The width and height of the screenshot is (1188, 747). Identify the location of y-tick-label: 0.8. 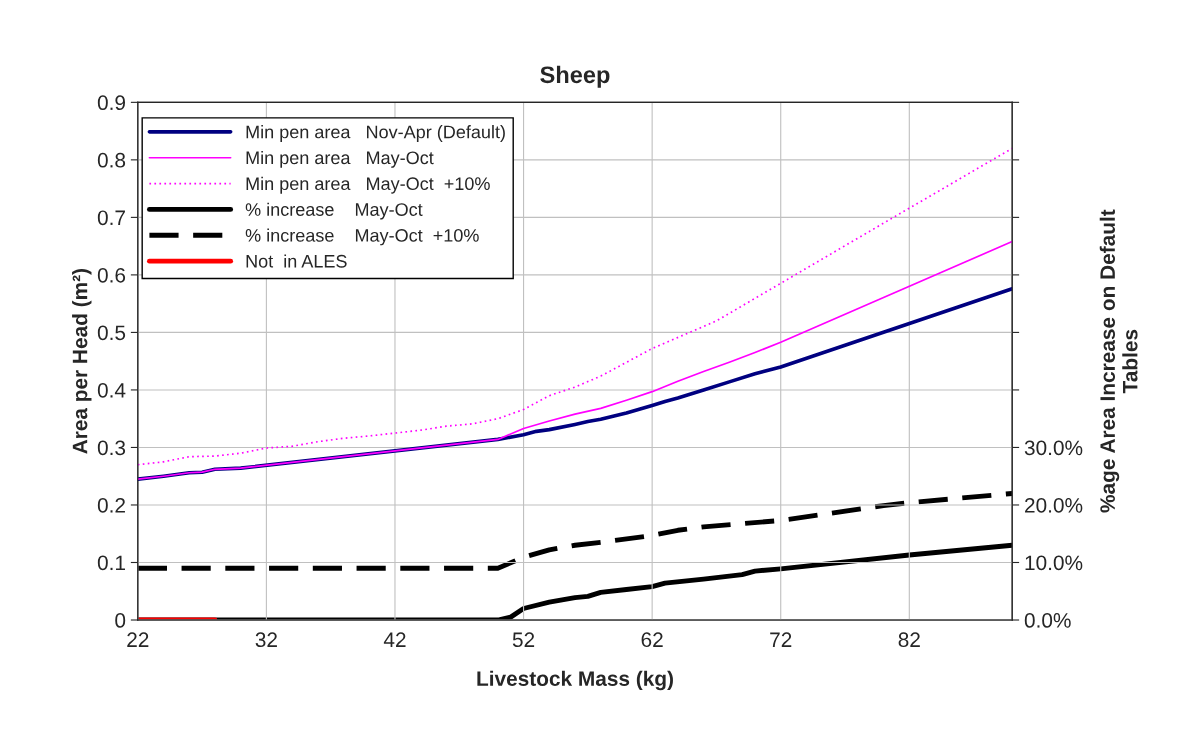
(111, 160).